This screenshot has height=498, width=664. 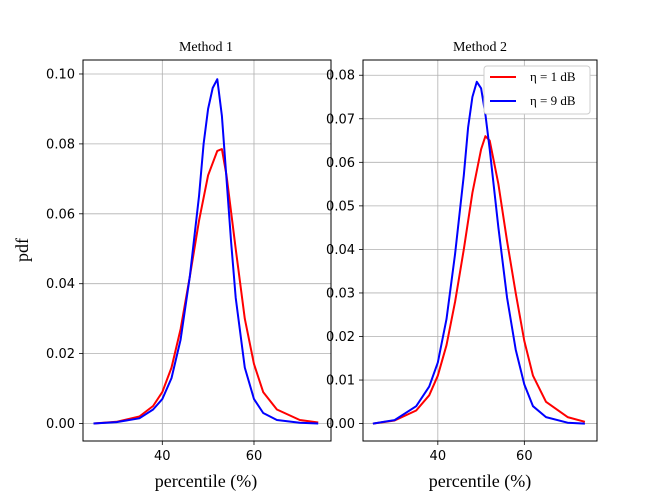 I want to click on y-tick-label: 0.03, so click(x=340, y=293).